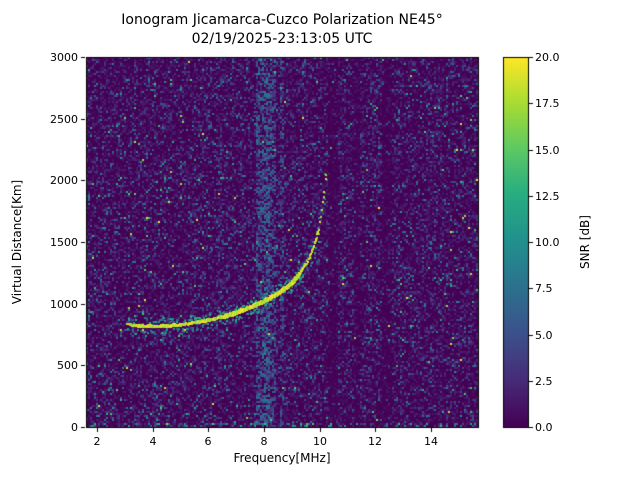 This screenshot has height=480, width=640. I want to click on y-tick-label: 1500, so click(64, 242).